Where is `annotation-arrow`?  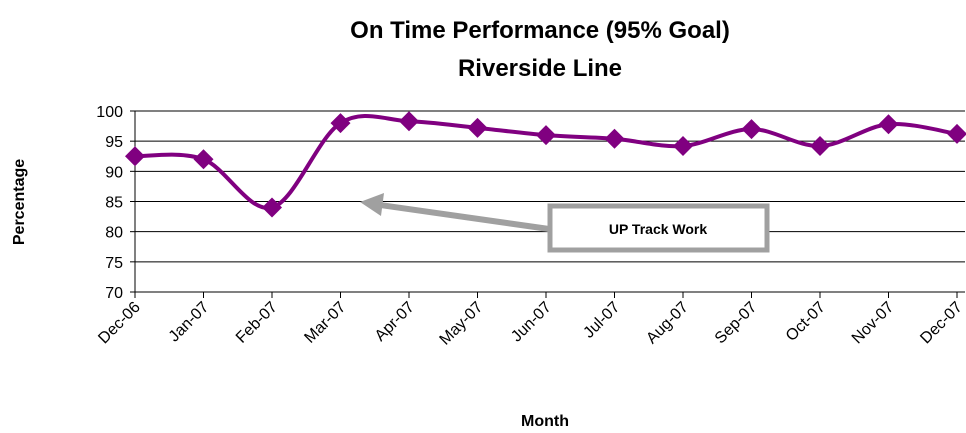
annotation-arrow is located at coordinates (464, 217).